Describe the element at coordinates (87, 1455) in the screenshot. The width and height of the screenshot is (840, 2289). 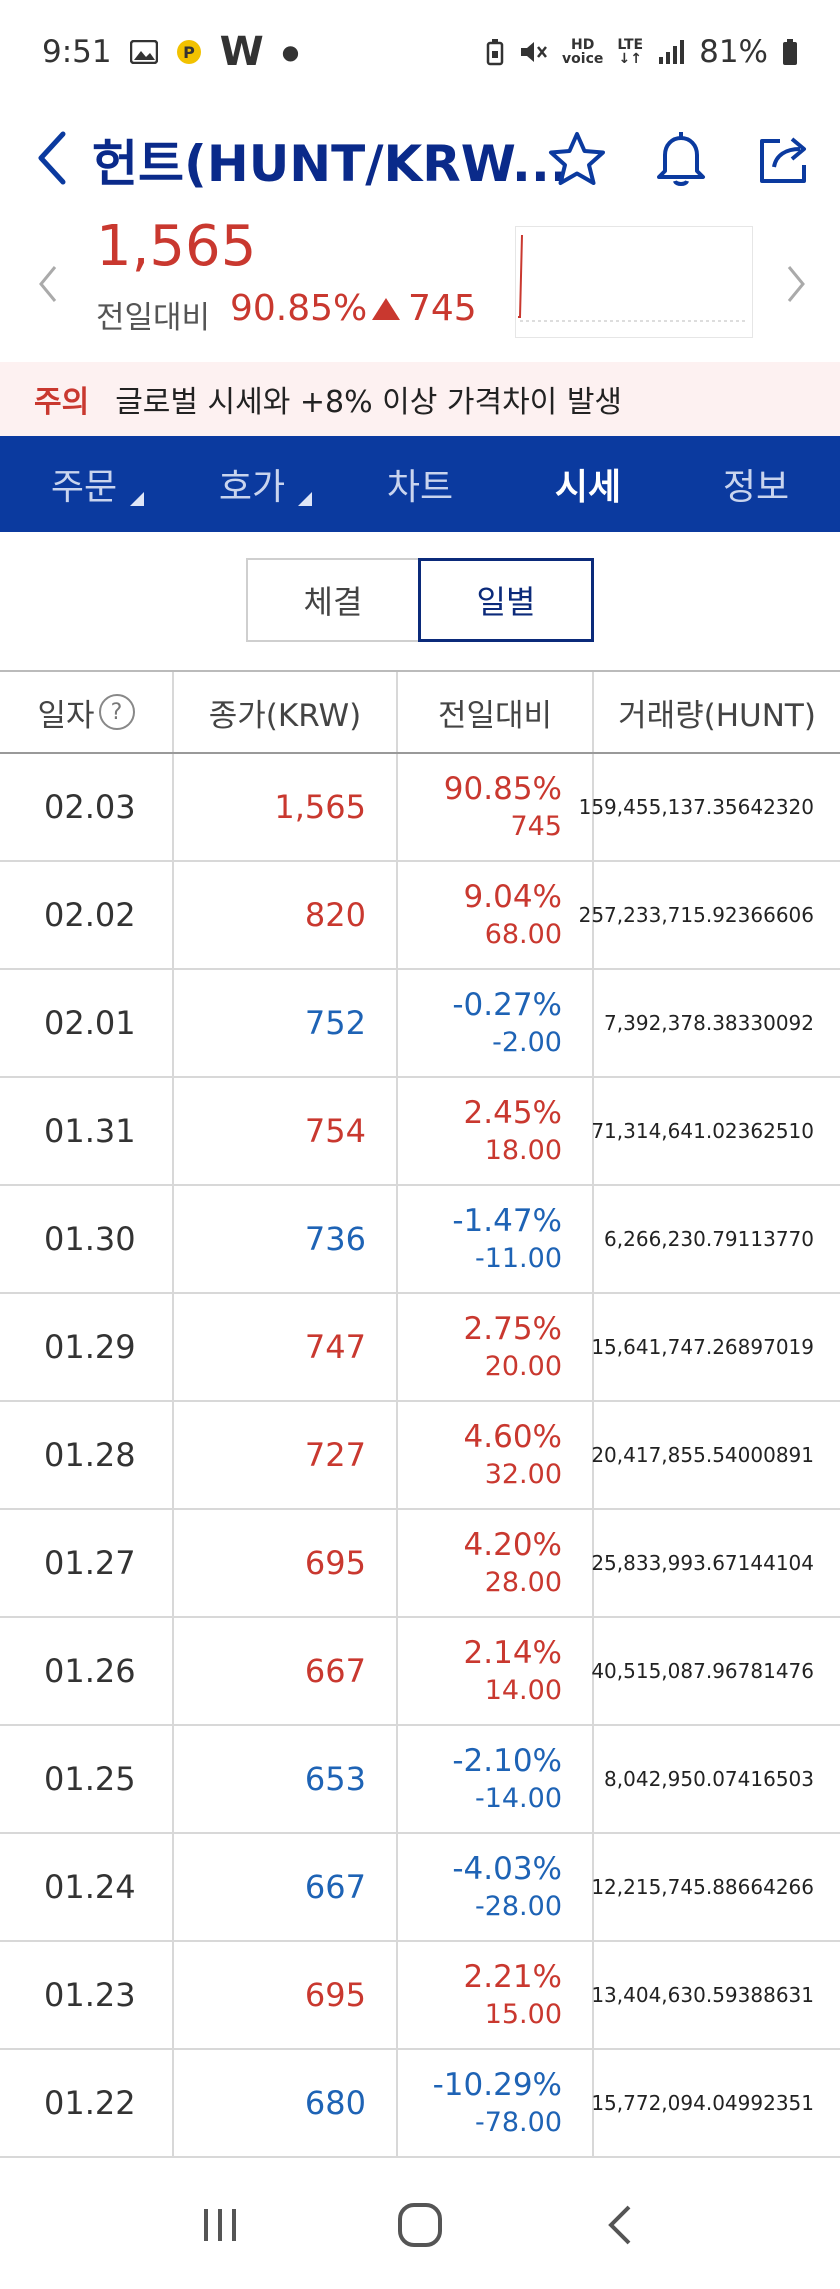
I see `row-date: 01.28` at that location.